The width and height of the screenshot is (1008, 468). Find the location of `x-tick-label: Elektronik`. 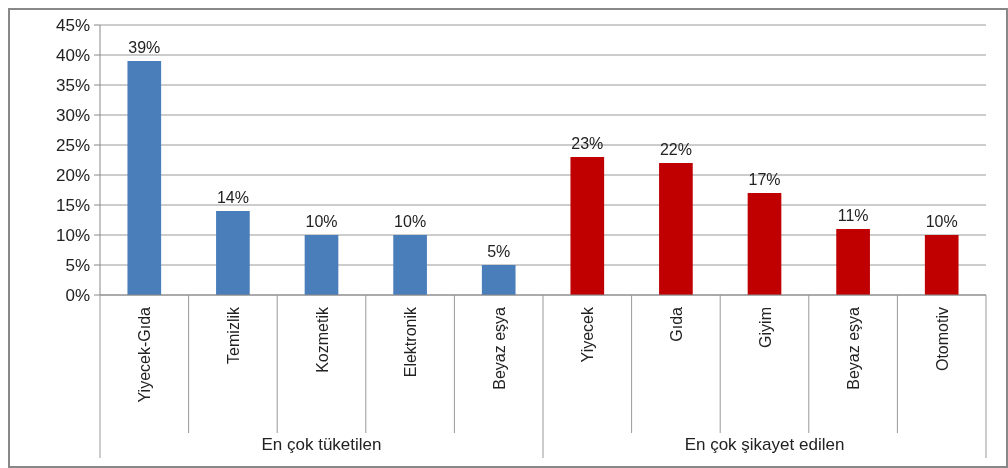

x-tick-label: Elektronik is located at coordinates (411, 342).